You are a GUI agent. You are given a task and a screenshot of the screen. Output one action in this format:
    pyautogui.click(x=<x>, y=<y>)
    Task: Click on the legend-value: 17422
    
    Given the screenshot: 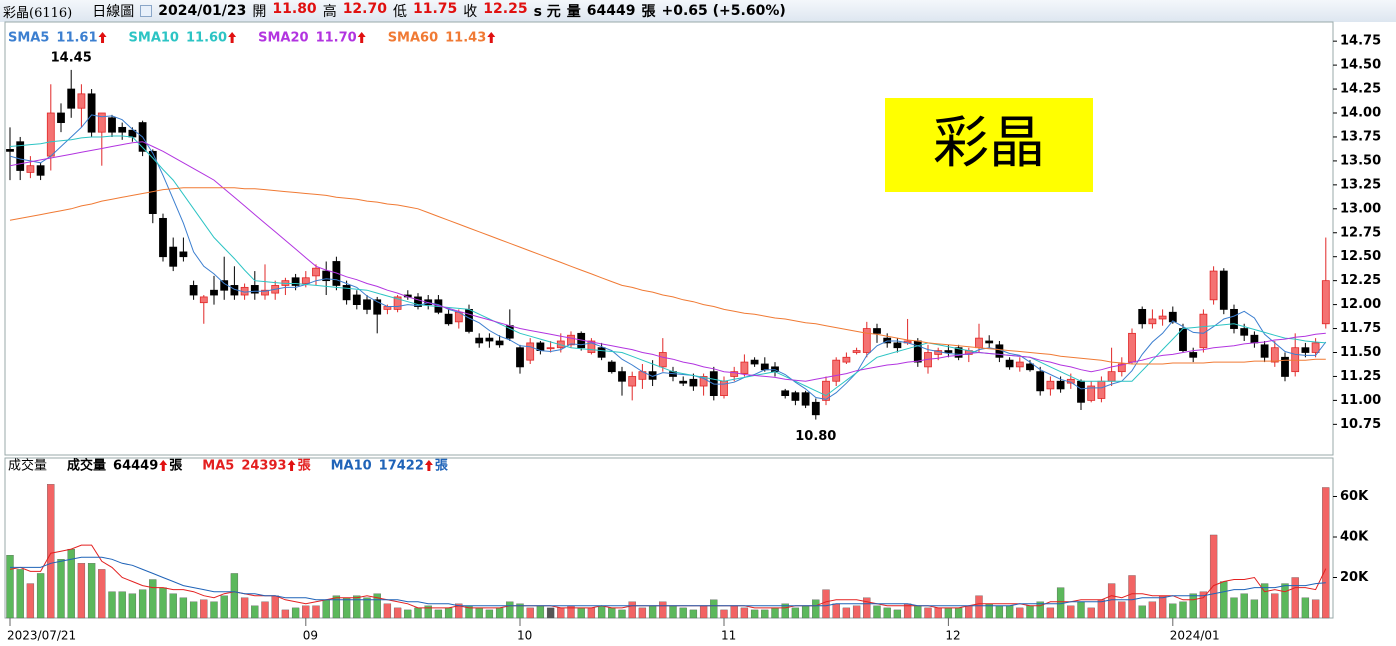 What is the action you would take?
    pyautogui.click(x=401, y=466)
    